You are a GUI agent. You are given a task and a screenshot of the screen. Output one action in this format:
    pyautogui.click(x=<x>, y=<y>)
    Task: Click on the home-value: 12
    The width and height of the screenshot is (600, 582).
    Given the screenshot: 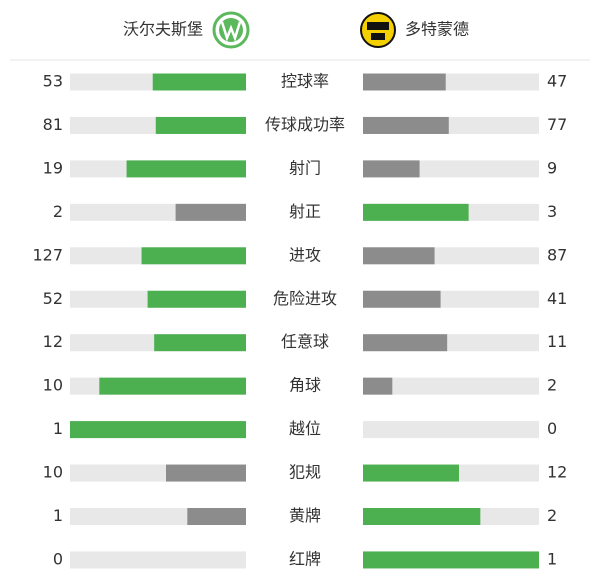 What is the action you would take?
    pyautogui.click(x=53, y=341)
    